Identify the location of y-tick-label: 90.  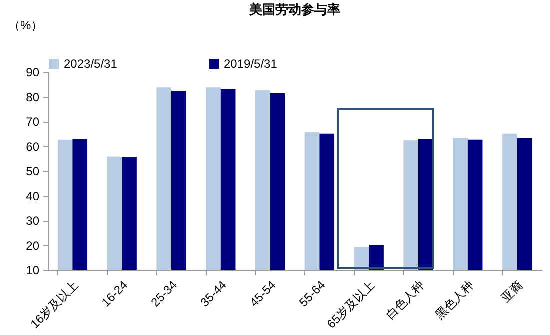
(33, 73).